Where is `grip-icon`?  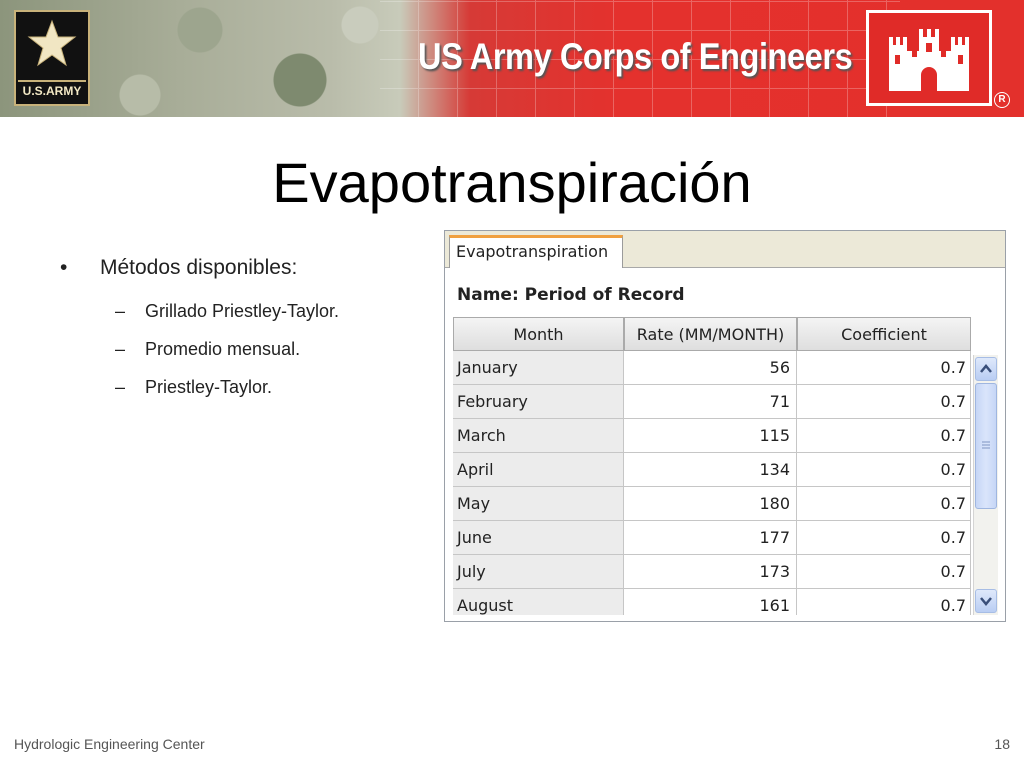
grip-icon is located at coordinates (986, 445).